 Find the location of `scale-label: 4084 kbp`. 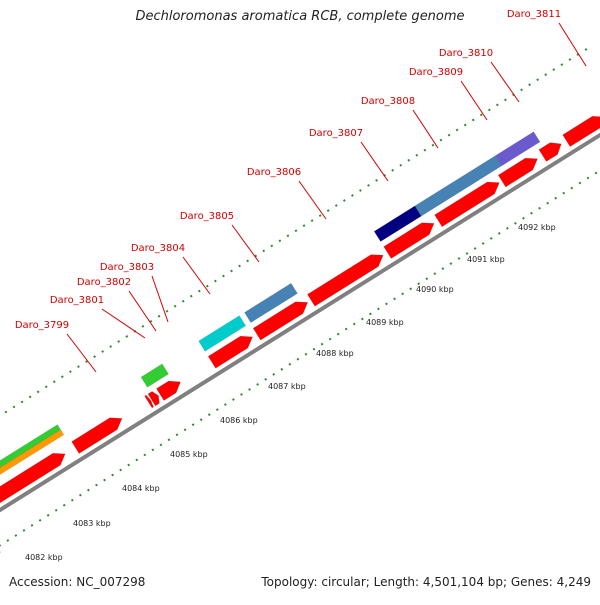

scale-label: 4084 kbp is located at coordinates (141, 488).